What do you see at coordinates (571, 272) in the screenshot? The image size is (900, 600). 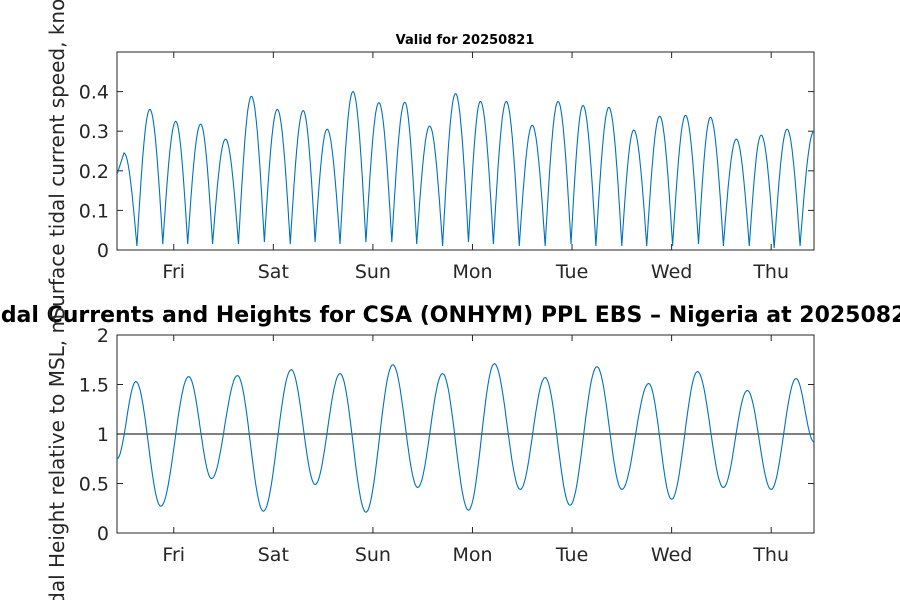 I see `current-xtick-label: Tue` at bounding box center [571, 272].